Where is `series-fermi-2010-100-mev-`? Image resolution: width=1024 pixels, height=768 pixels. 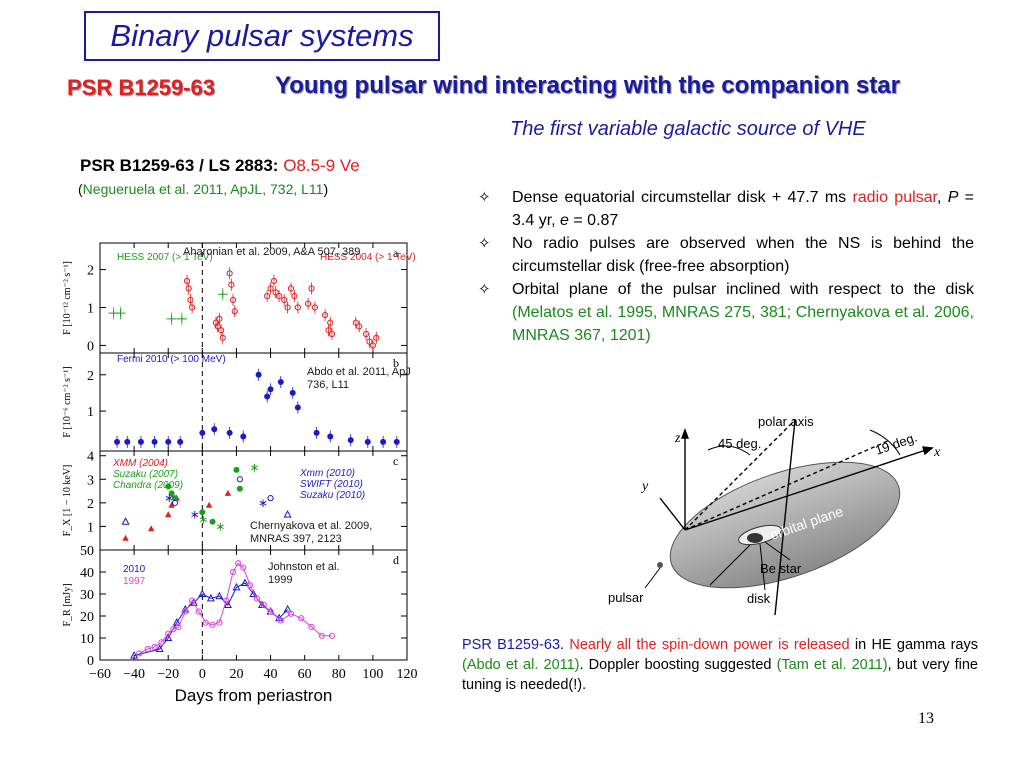
series-fermi-2010-100-mev- is located at coordinates (257, 408).